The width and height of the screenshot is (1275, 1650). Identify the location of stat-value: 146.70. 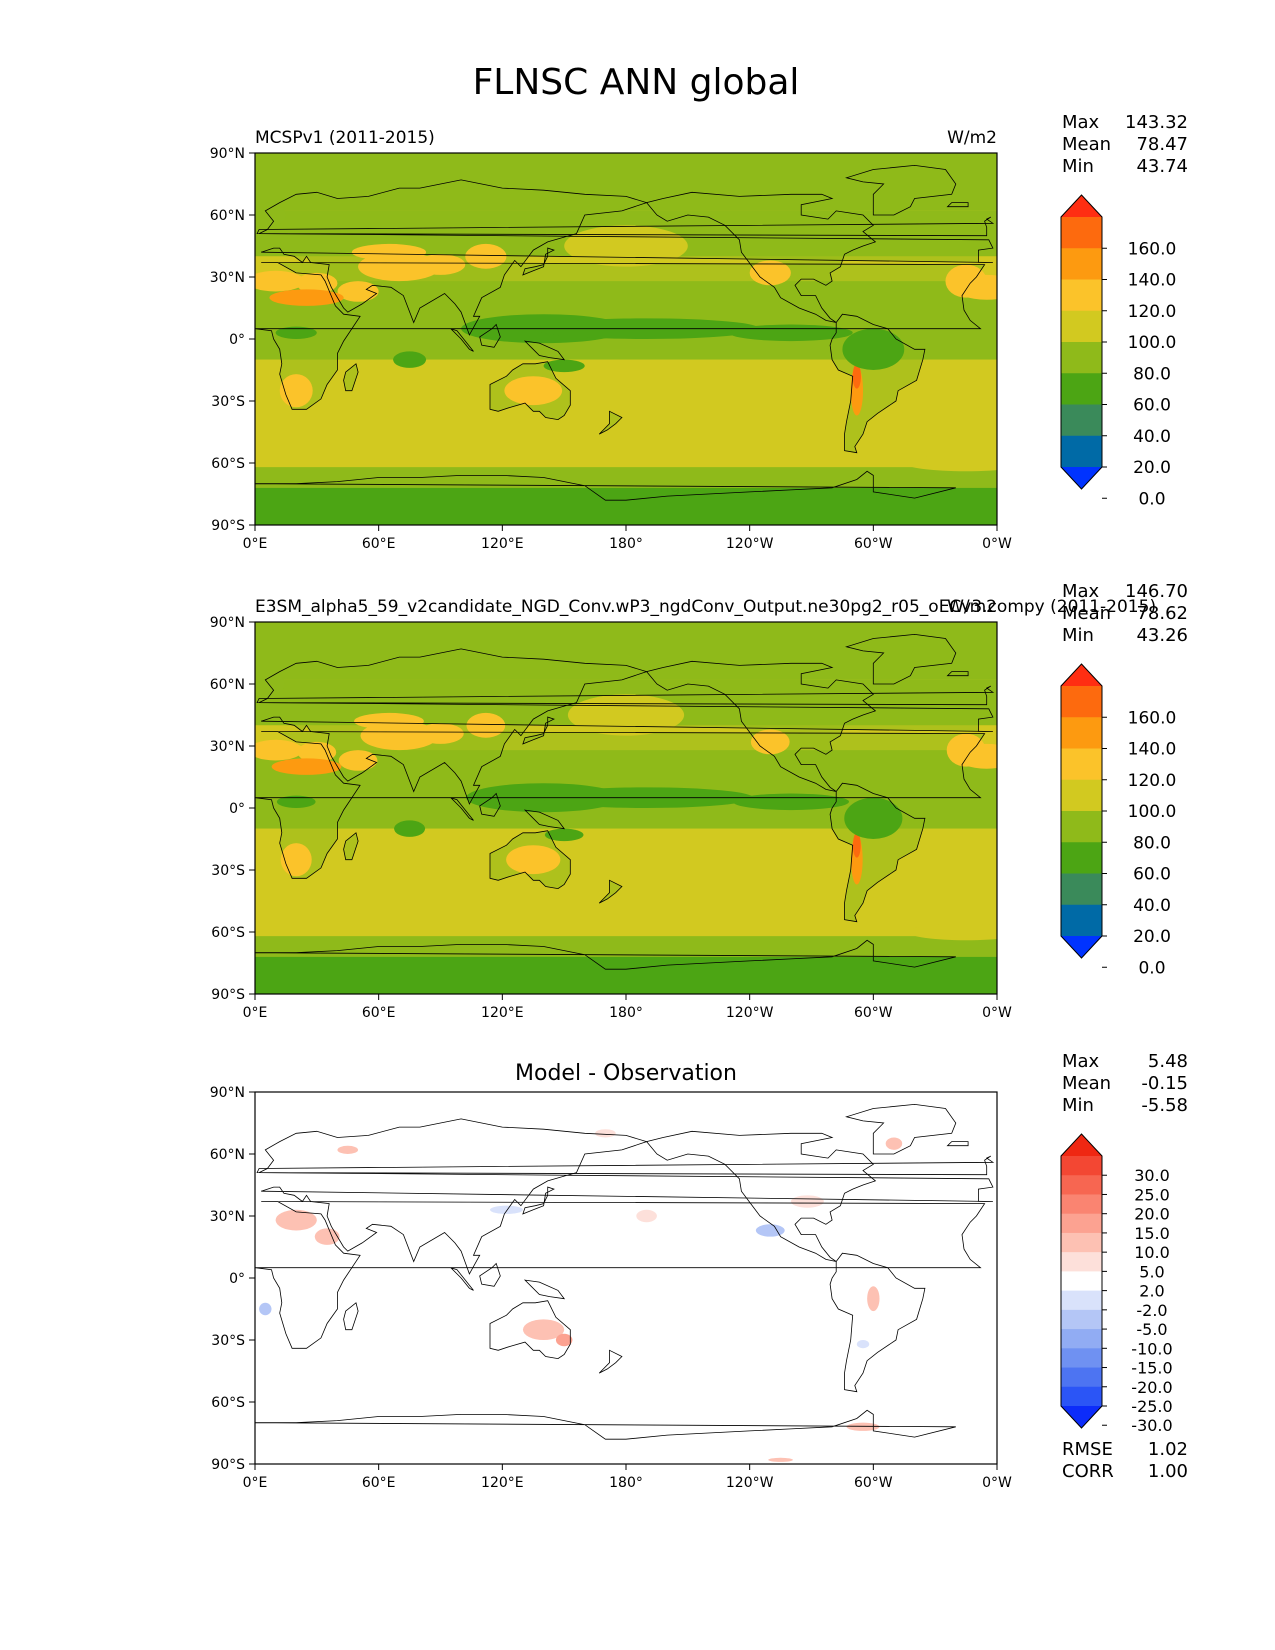
(1156, 591).